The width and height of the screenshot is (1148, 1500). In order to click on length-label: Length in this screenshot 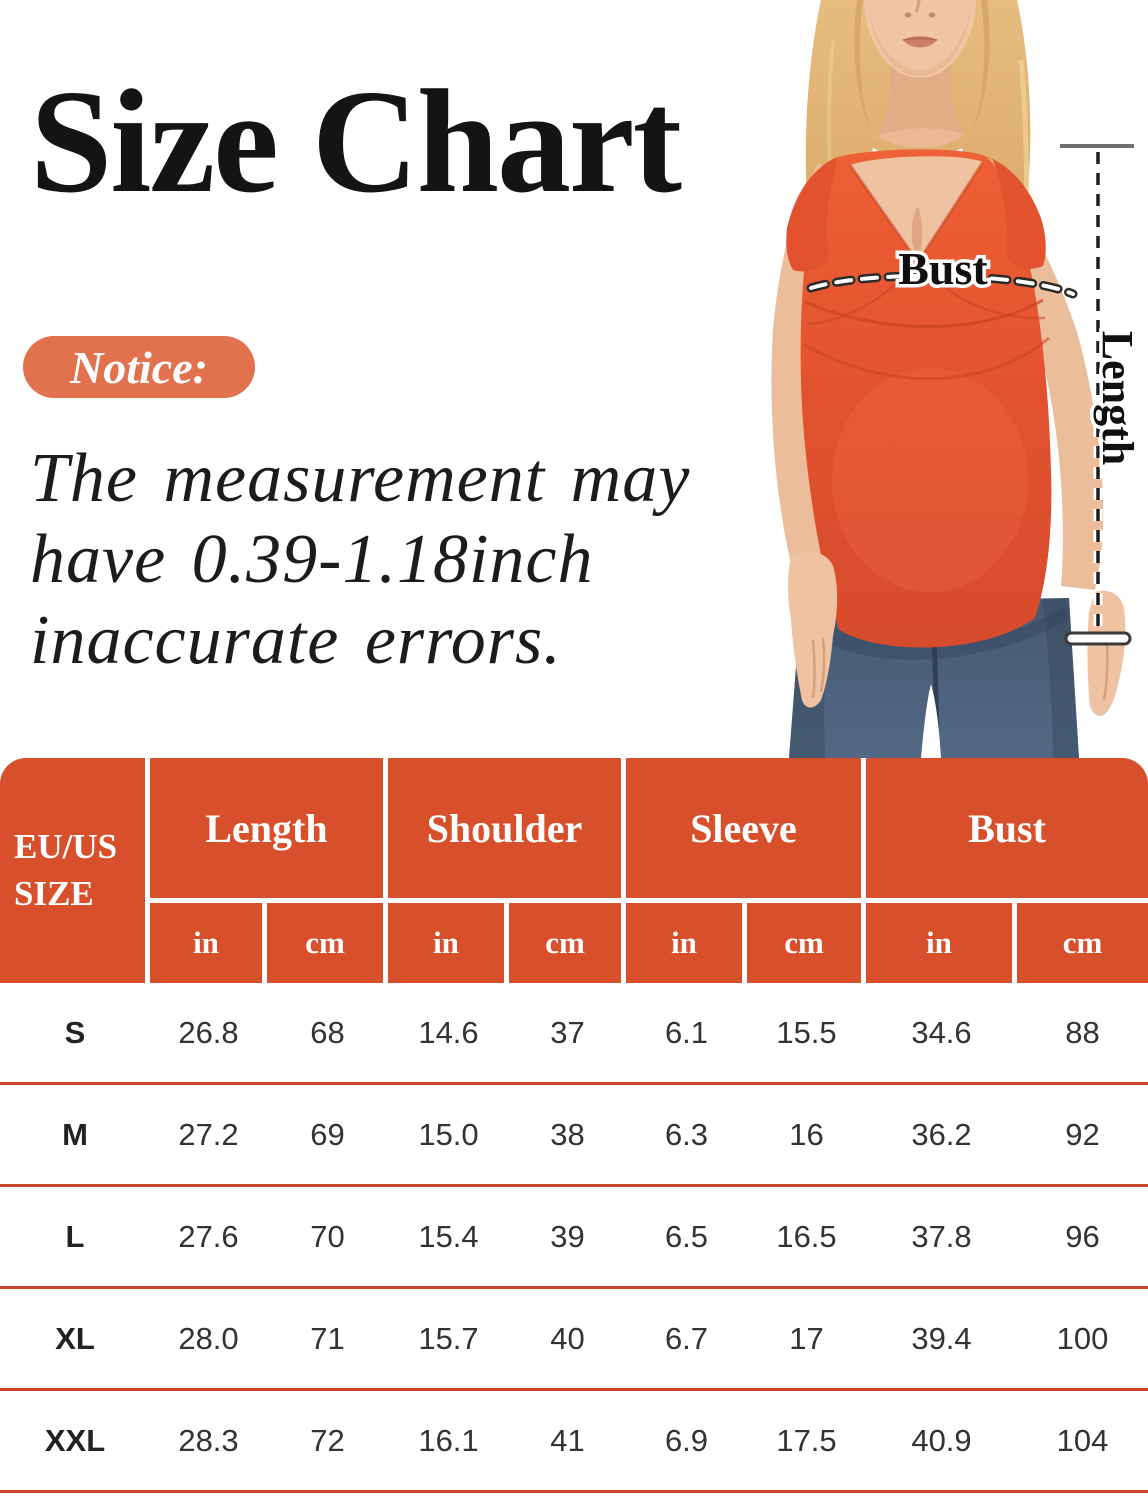, I will do `click(1117, 398)`.